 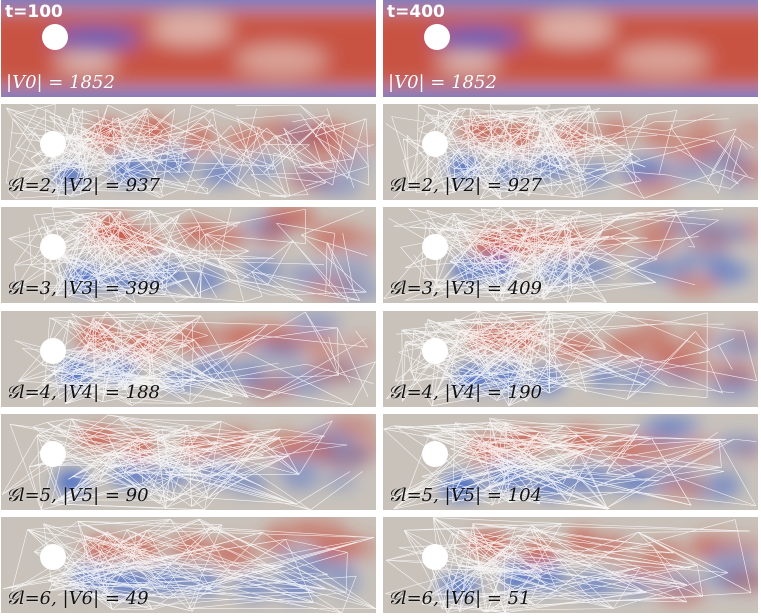 I want to click on time-label: t=400, so click(x=416, y=12).